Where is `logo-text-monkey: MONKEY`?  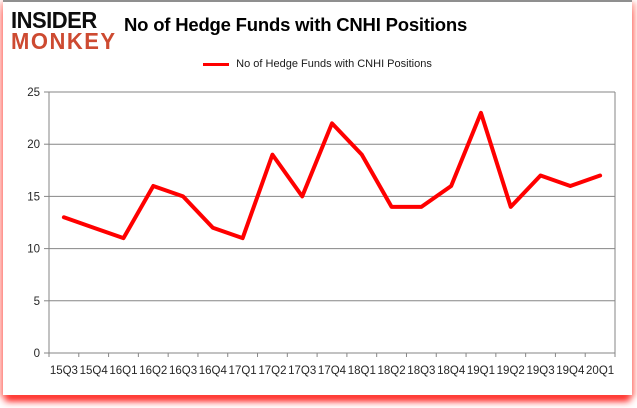 logo-text-monkey: MONKEY is located at coordinates (64, 41).